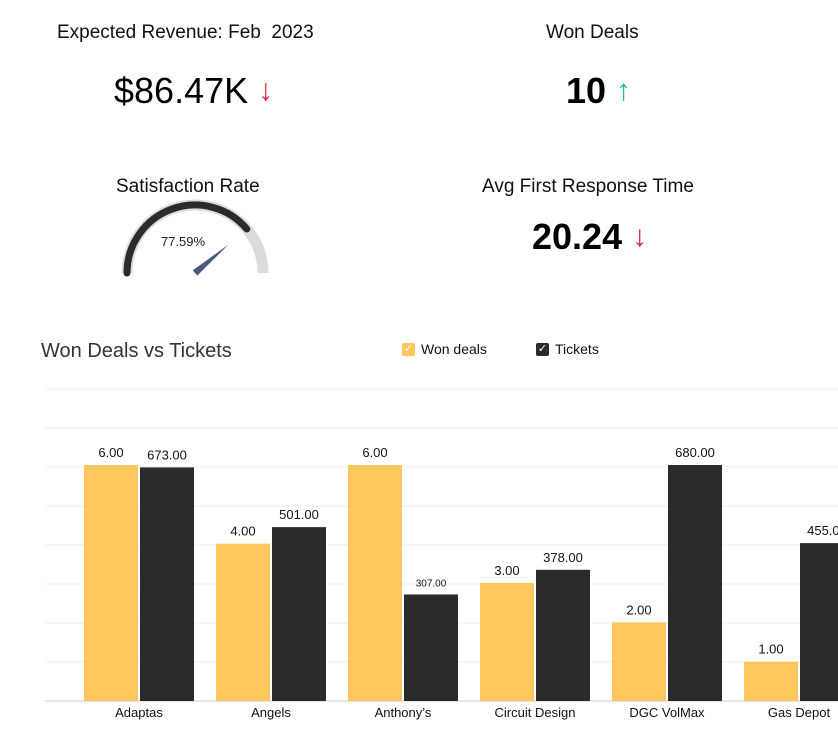  Describe the element at coordinates (822, 530) in the screenshot. I see `data-label: 455.00` at that location.